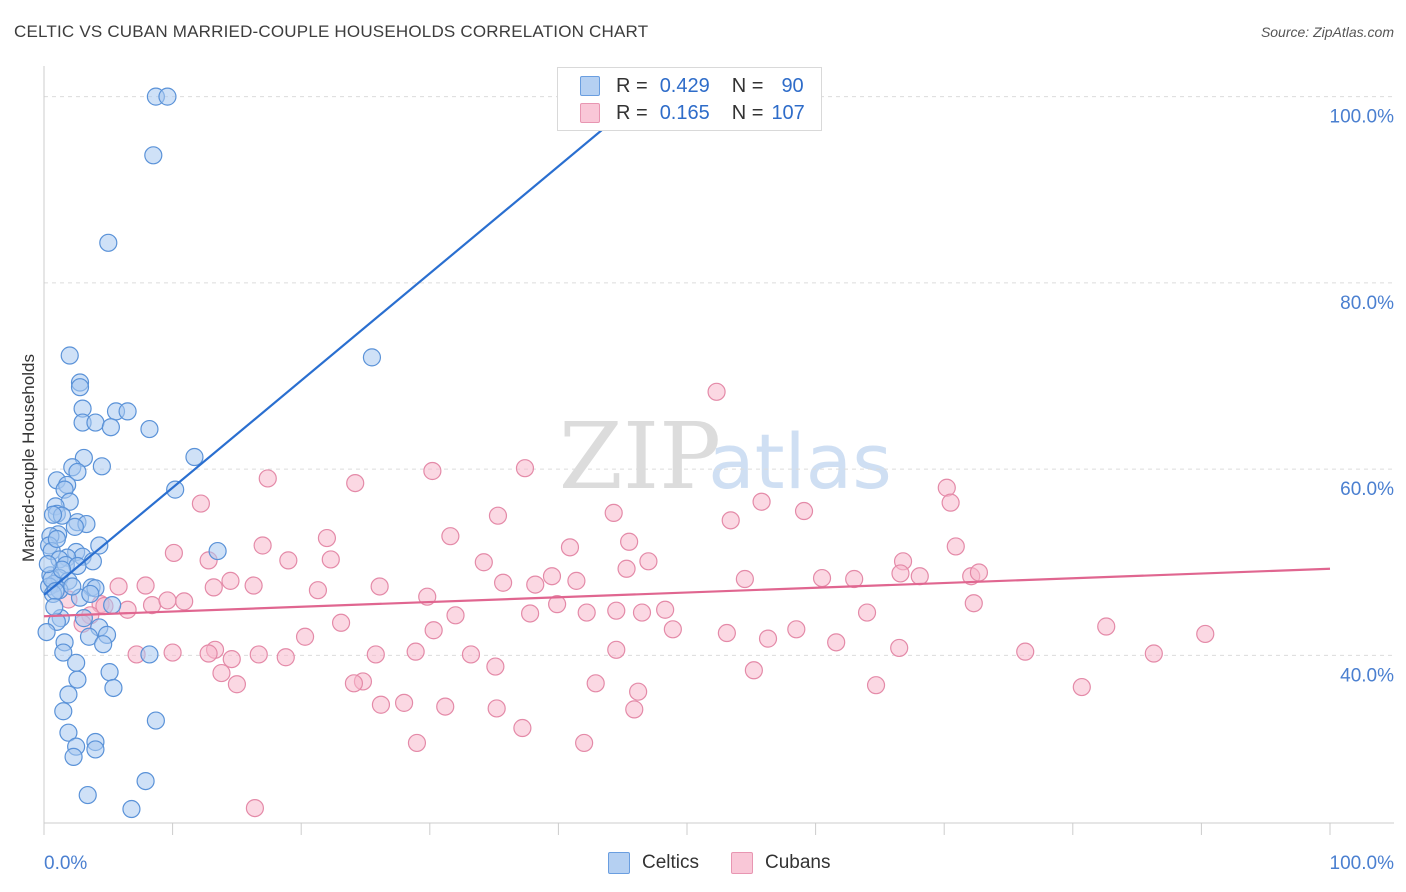  I want to click on source-credit: Source: ZipAtlas.com, so click(1327, 32).